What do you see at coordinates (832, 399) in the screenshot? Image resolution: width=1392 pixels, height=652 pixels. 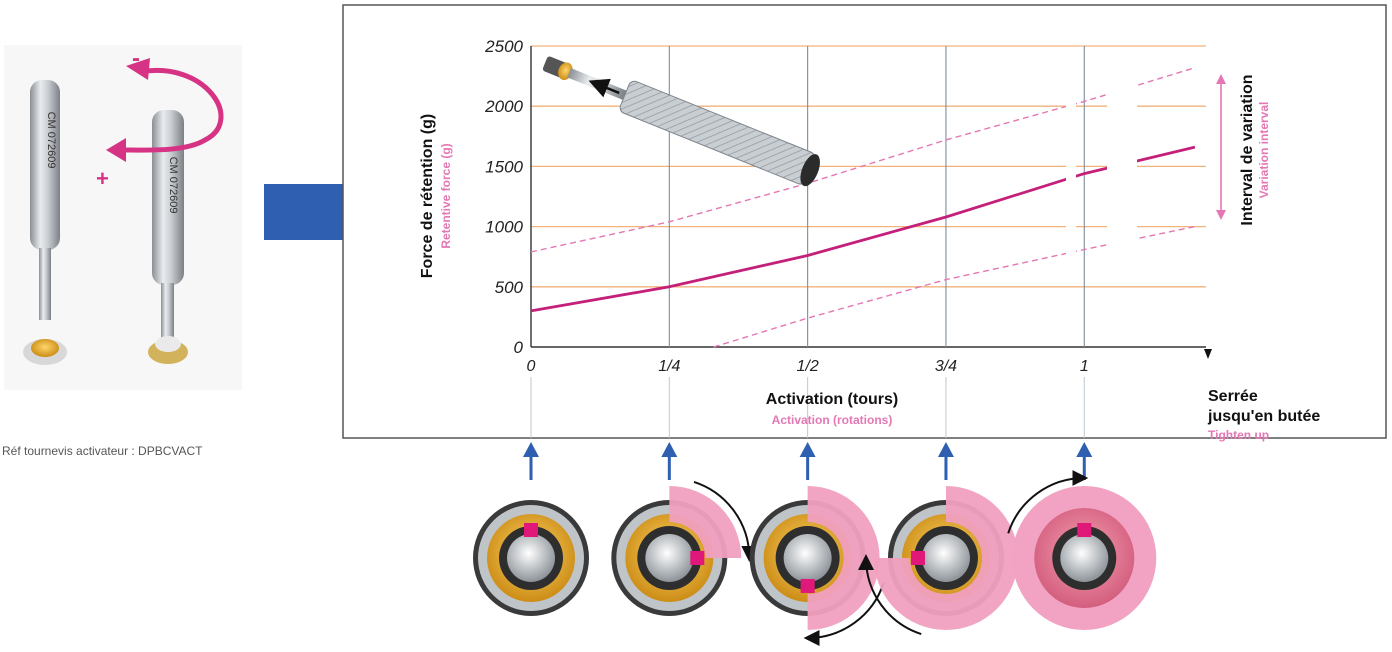 I see `x-axis-title: Activation (tours)` at bounding box center [832, 399].